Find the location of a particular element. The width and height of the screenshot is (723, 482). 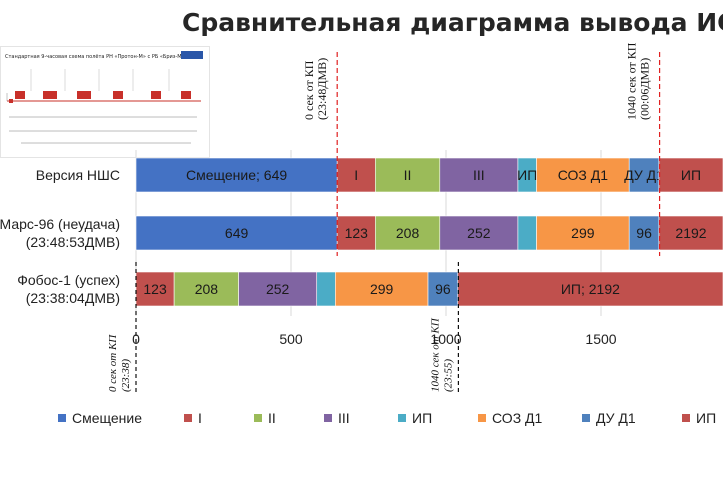

inset-scheme-drawing is located at coordinates (103, 106).